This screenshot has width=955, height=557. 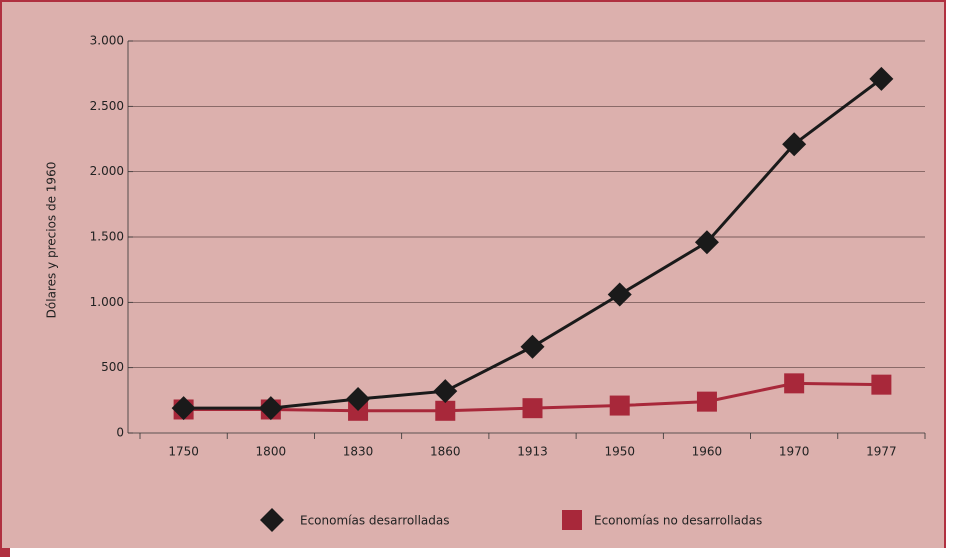 What do you see at coordinates (120, 433) in the screenshot?
I see `y-tick-label: 0` at bounding box center [120, 433].